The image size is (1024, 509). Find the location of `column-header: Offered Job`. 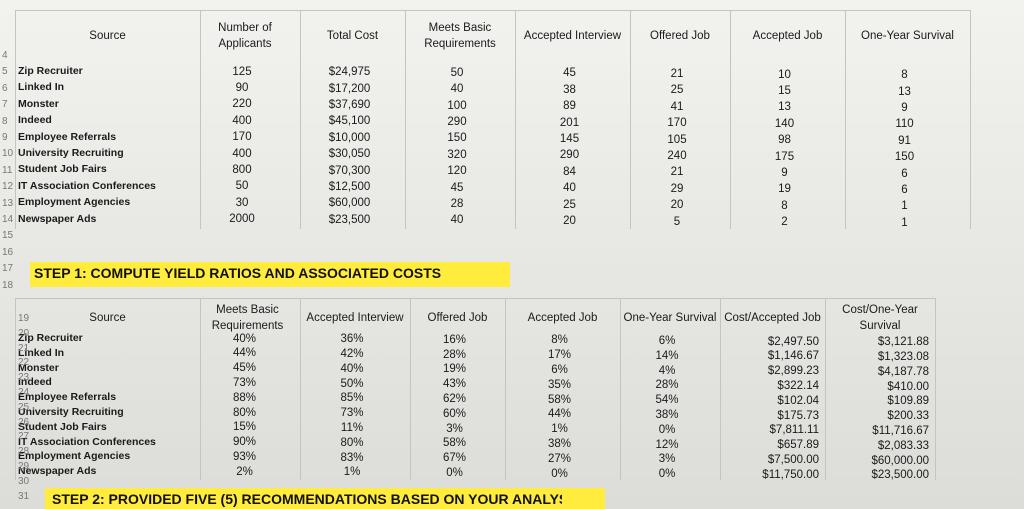

column-header: Offered Job is located at coordinates (457, 318).